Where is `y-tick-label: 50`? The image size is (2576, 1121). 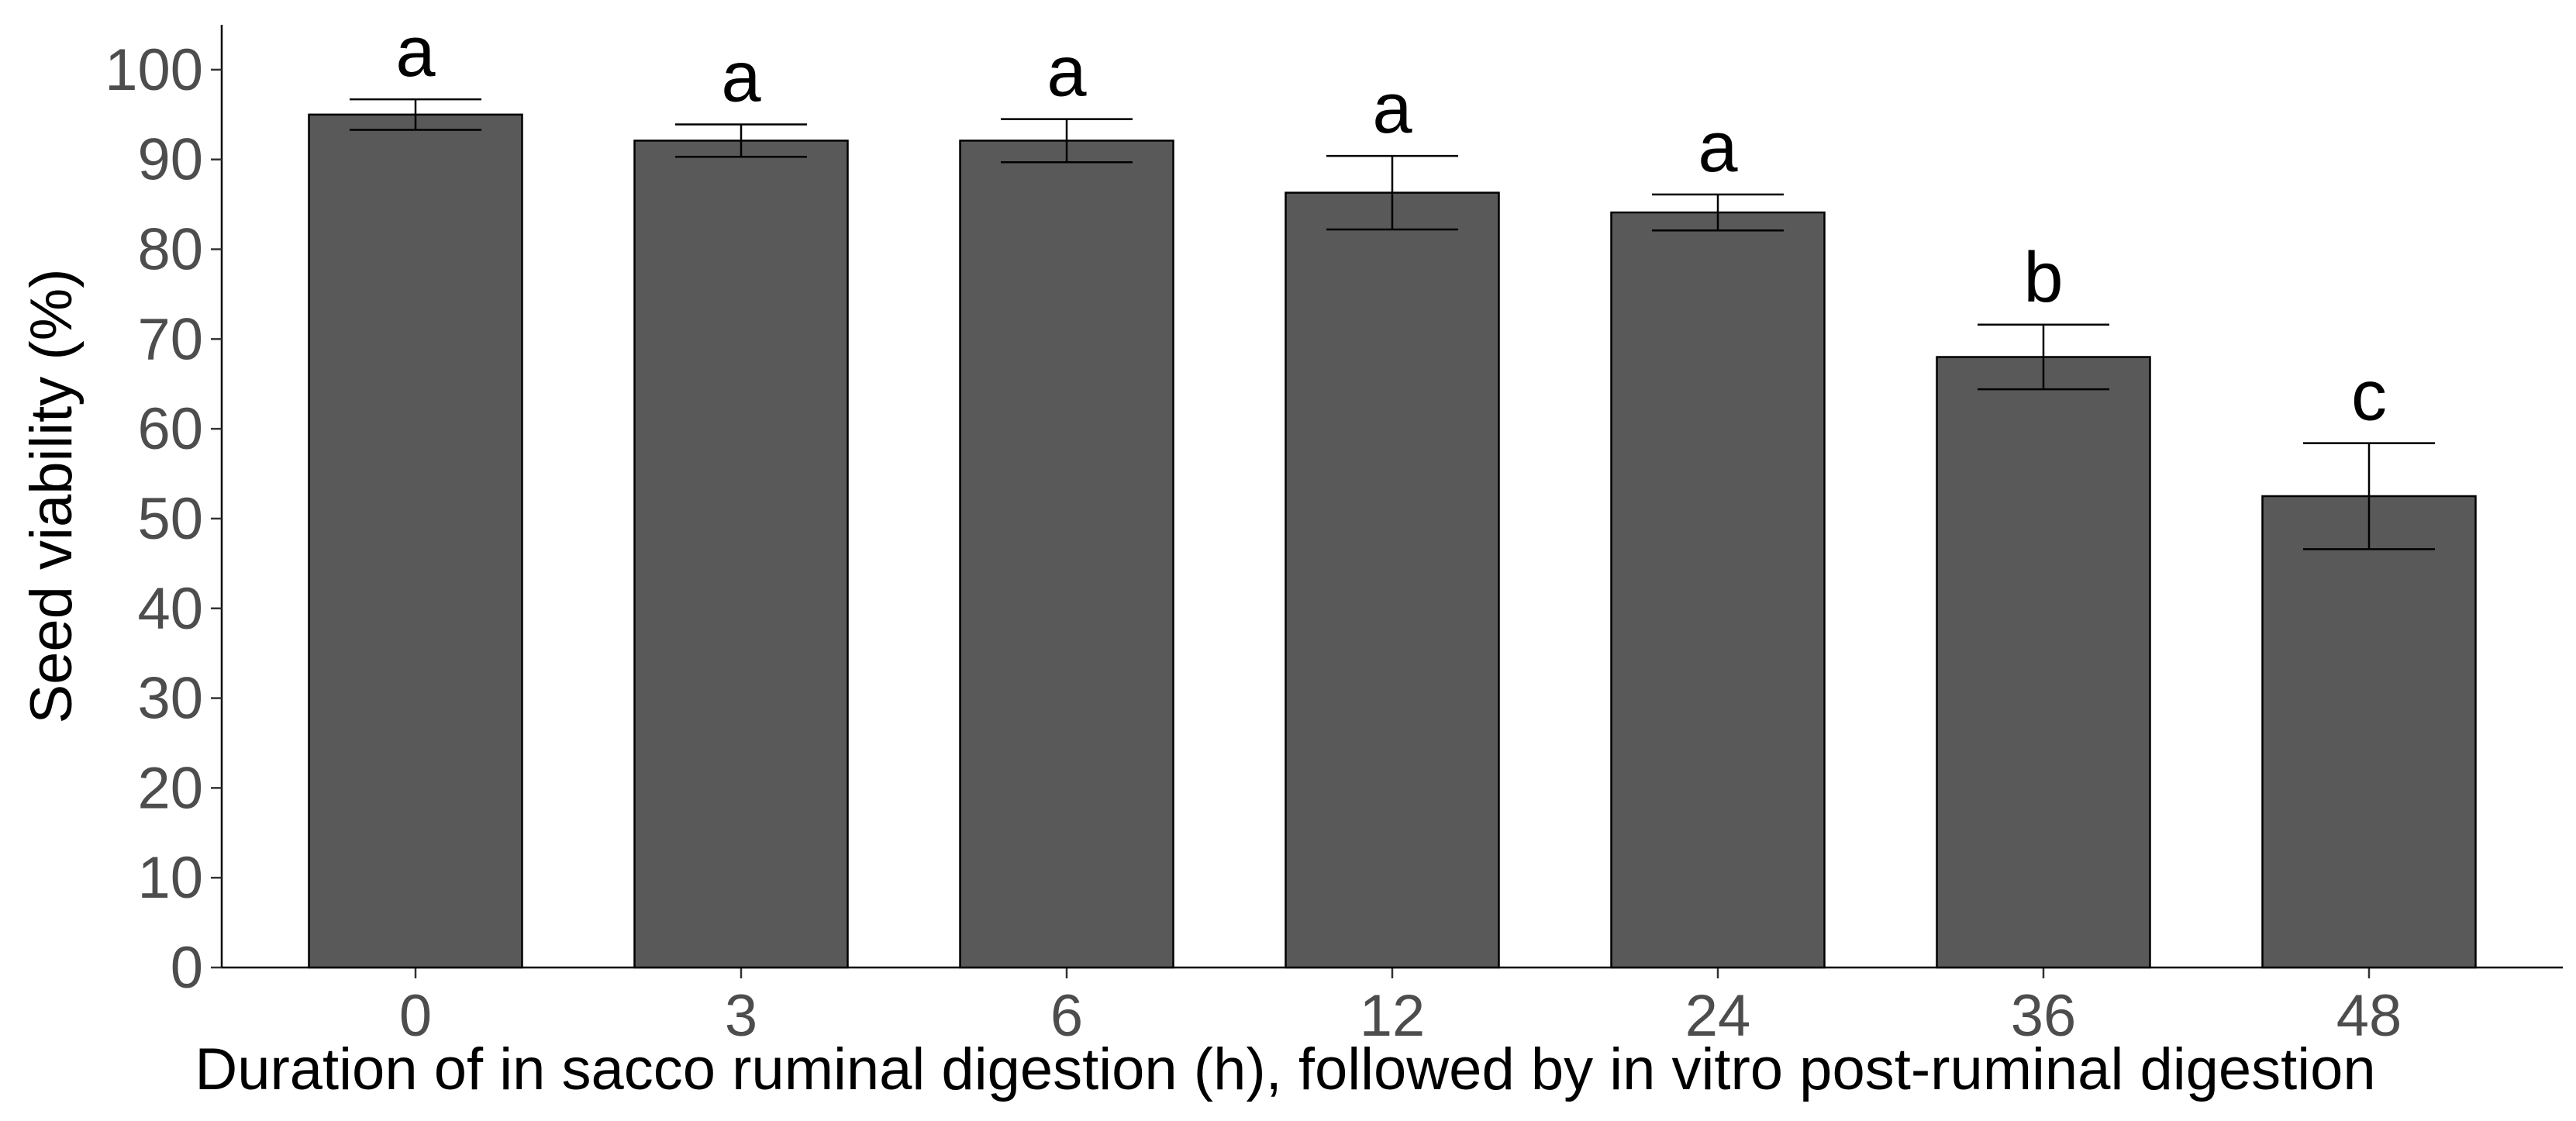 y-tick-label: 50 is located at coordinates (170, 519).